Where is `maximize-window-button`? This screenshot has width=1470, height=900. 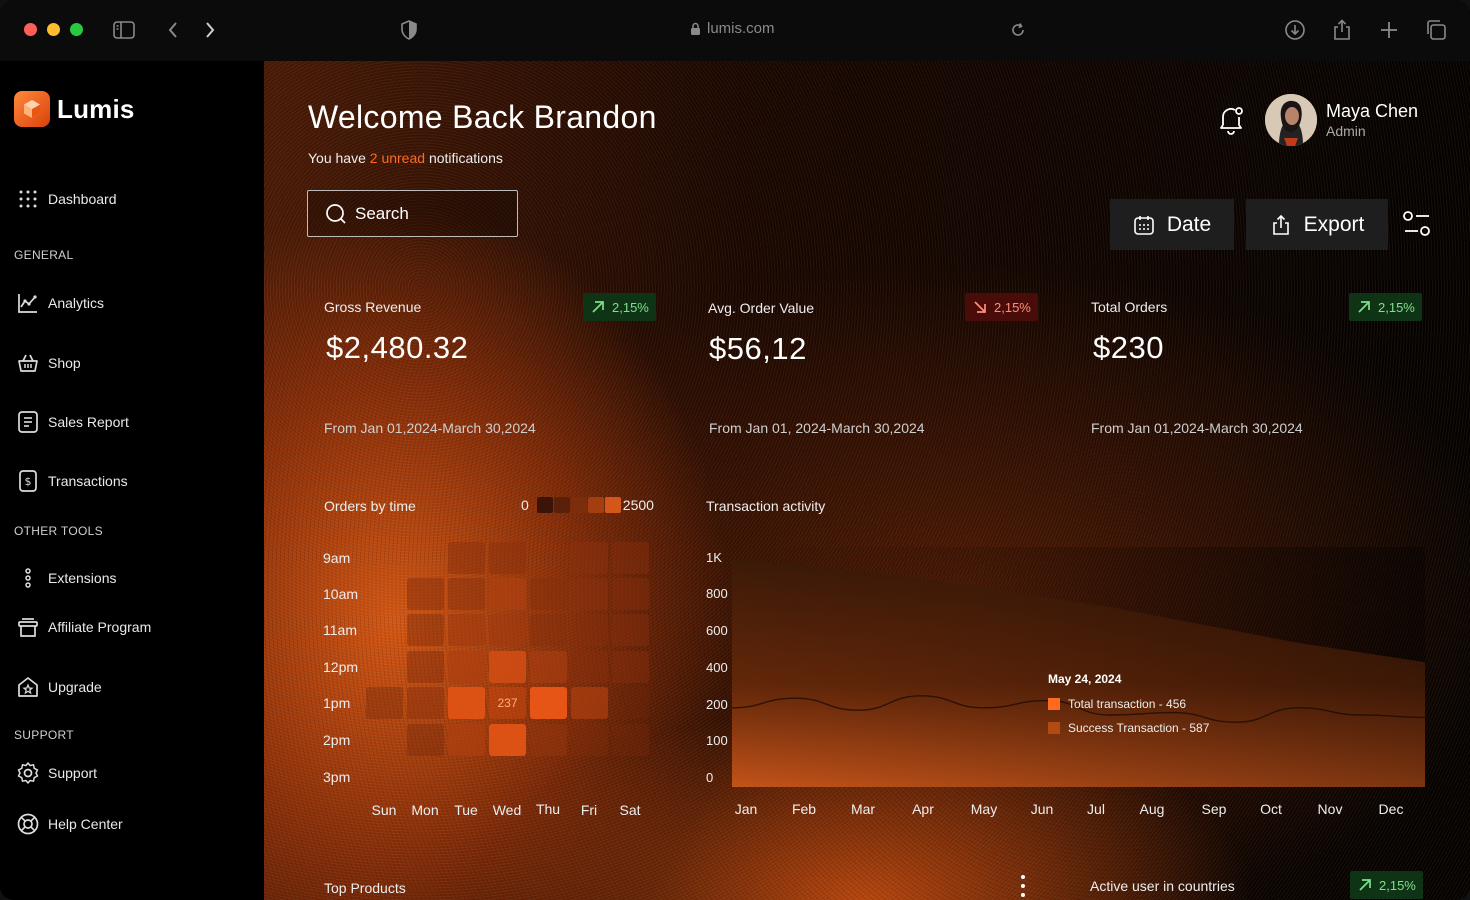 maximize-window-button is located at coordinates (76, 29).